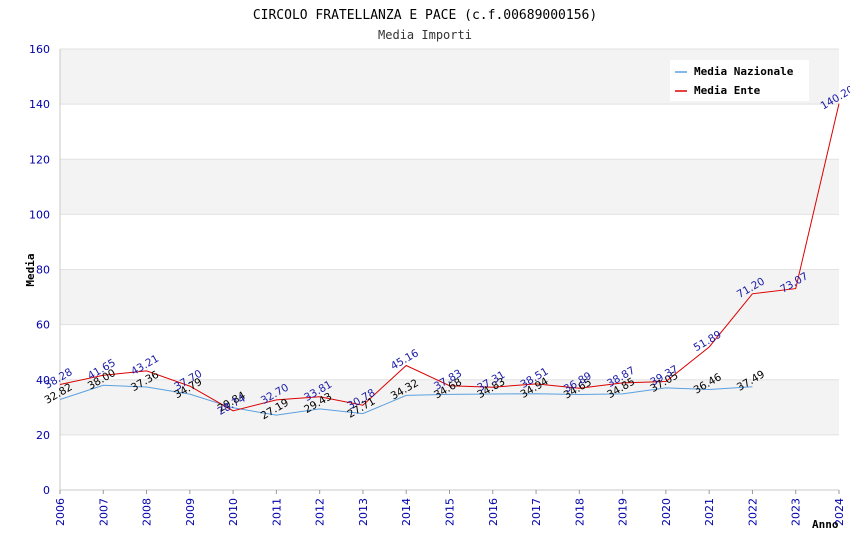 This screenshot has height=550, width=850. I want to click on legend-label-media-nazionale: Media Nazionale, so click(744, 71).